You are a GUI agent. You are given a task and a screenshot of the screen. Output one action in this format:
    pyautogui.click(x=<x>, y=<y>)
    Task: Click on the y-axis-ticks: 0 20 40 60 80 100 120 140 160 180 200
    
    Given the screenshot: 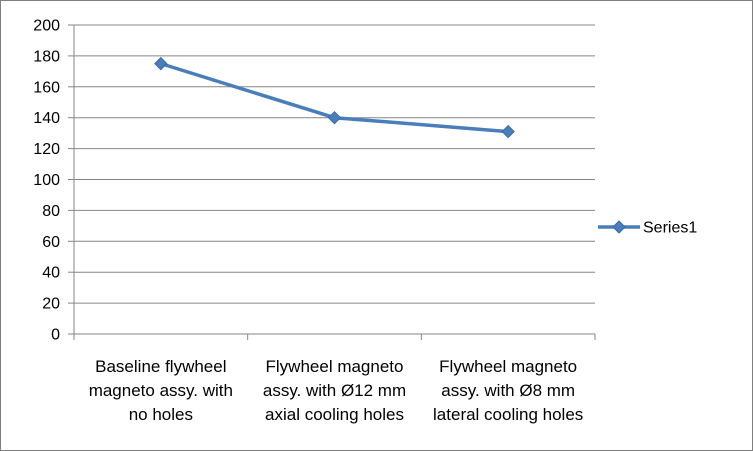 What is the action you would take?
    pyautogui.click(x=46, y=181)
    